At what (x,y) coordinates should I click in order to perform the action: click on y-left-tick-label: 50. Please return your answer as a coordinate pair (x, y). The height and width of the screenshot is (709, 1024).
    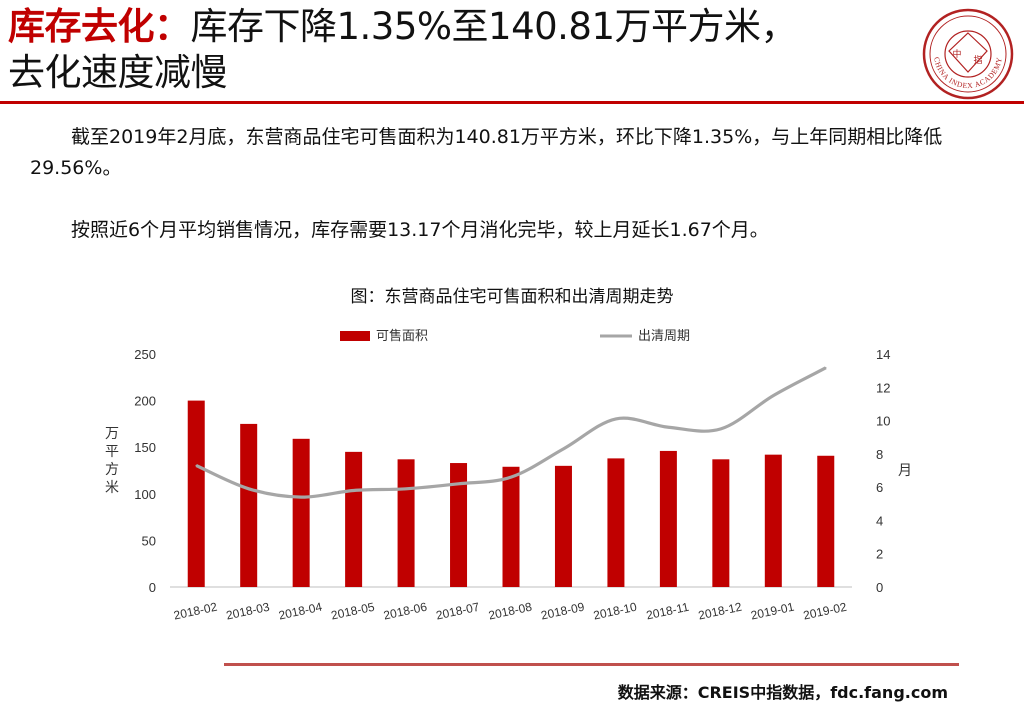
    Looking at the image, I should click on (149, 540).